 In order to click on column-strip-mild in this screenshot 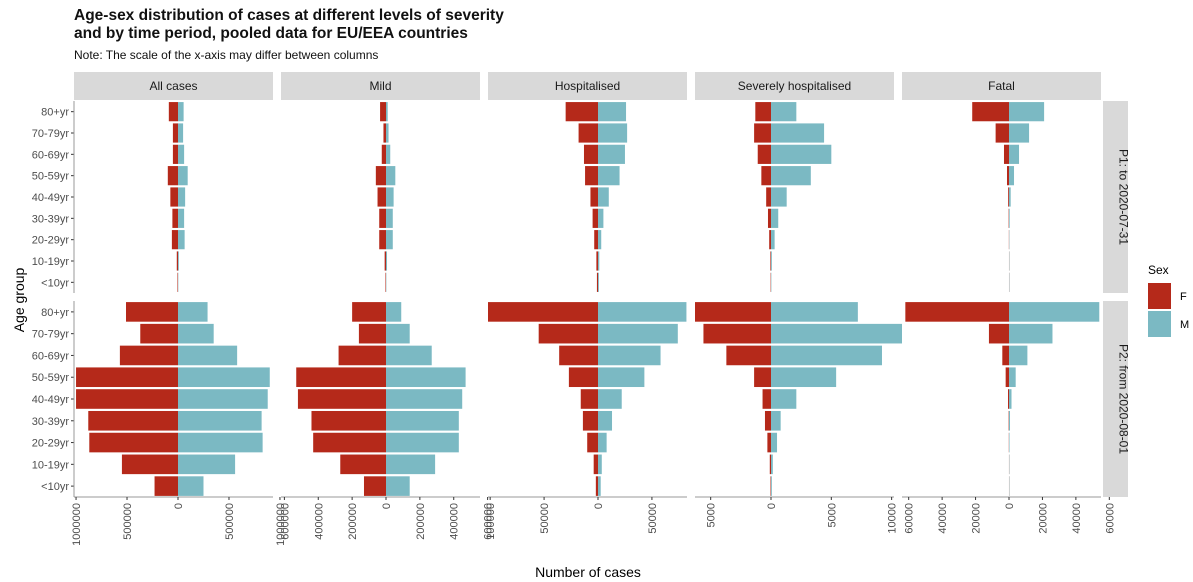, I will do `click(380, 86)`.